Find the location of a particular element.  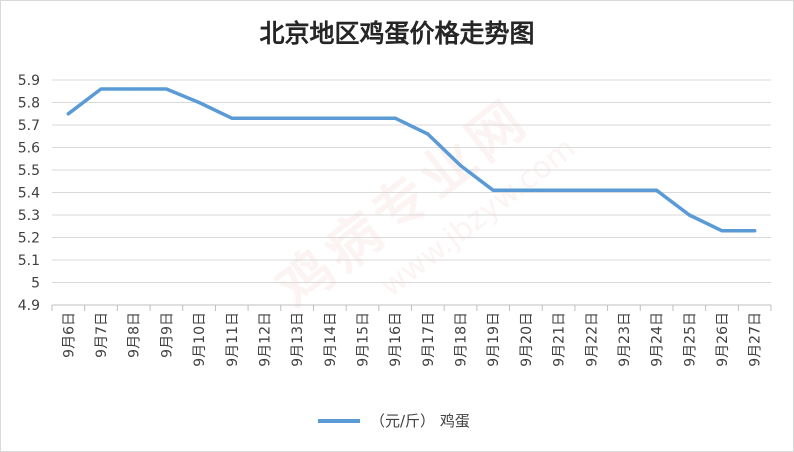

y-tick-label: 5.6 is located at coordinates (29, 149).